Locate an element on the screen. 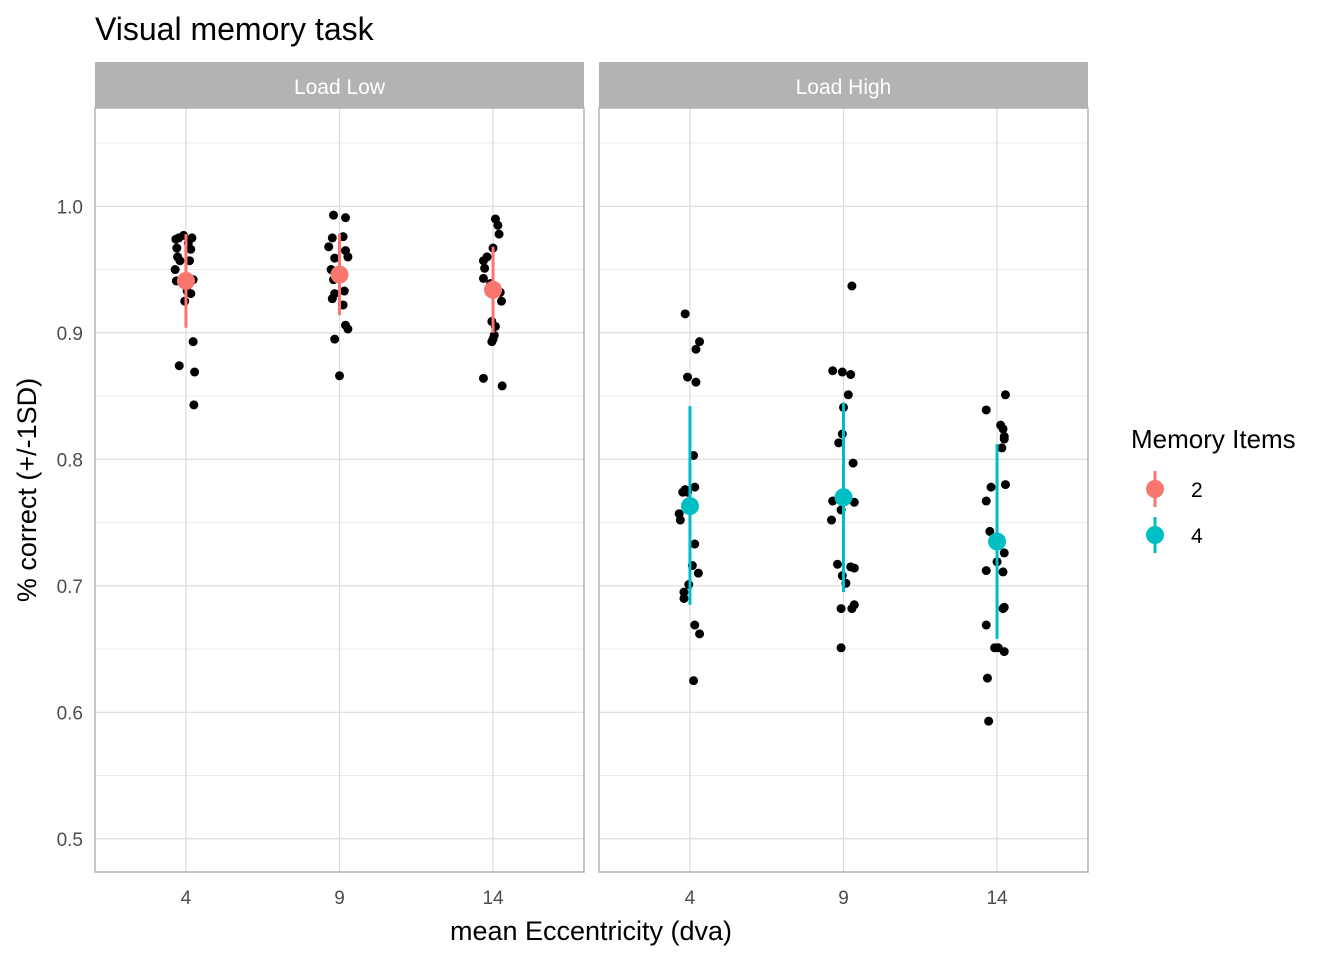  legend: Memory Items 24 is located at coordinates (1213, 488).